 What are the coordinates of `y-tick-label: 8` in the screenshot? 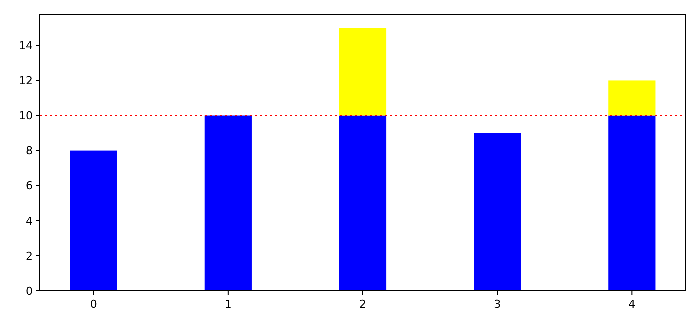 It's located at (29, 151).